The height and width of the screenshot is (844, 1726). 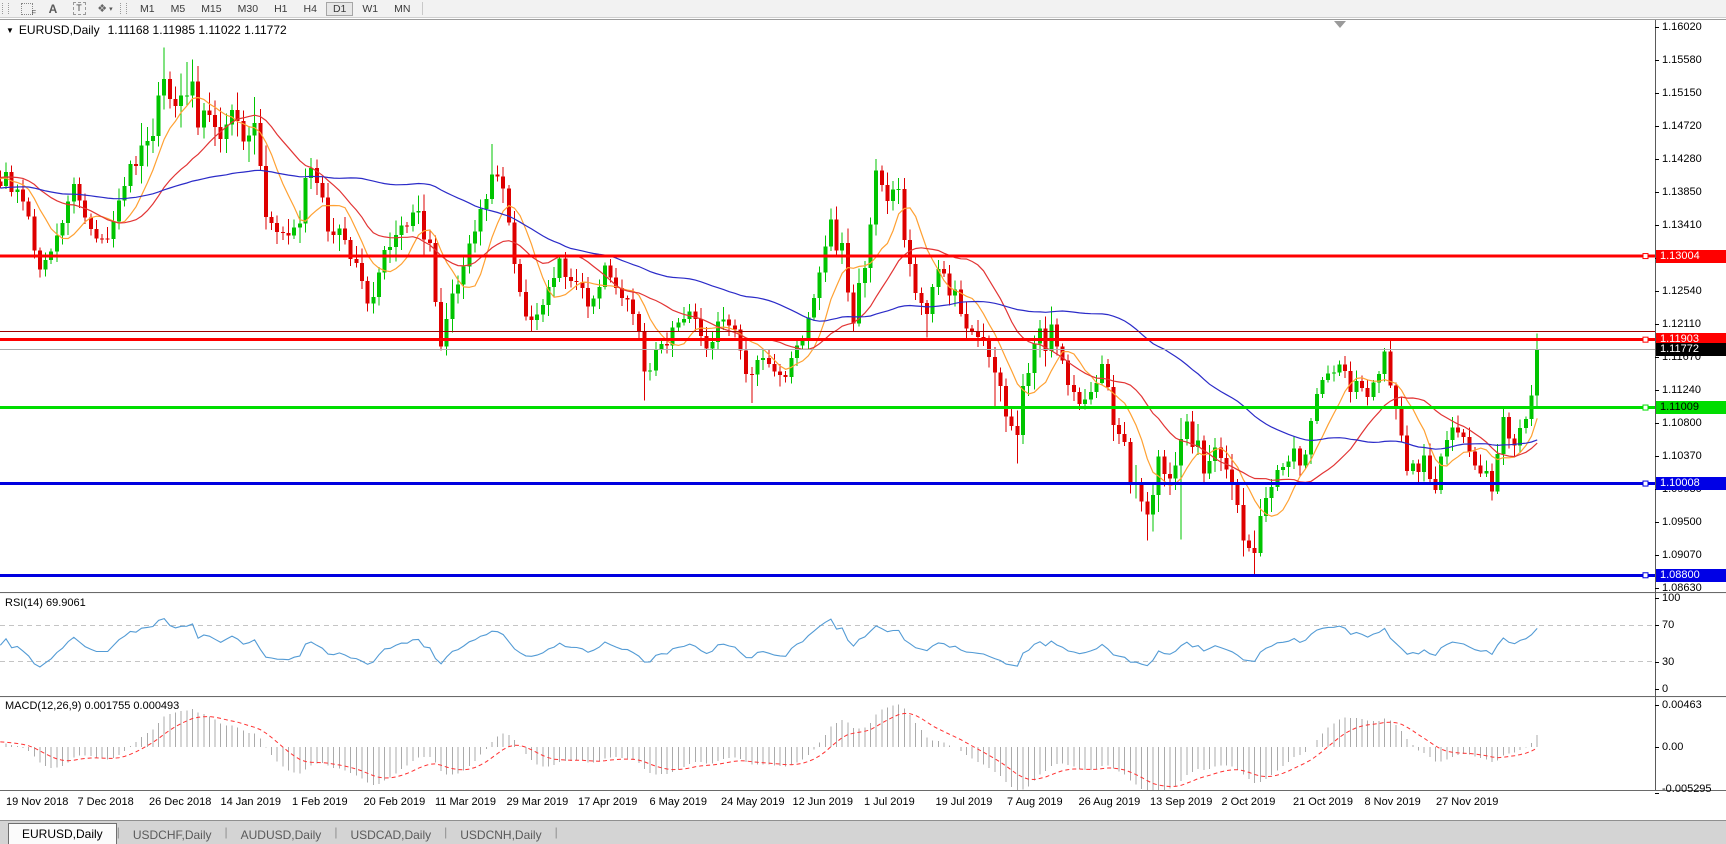 I want to click on date-label: 13 Sep 2019, so click(x=1181, y=802).